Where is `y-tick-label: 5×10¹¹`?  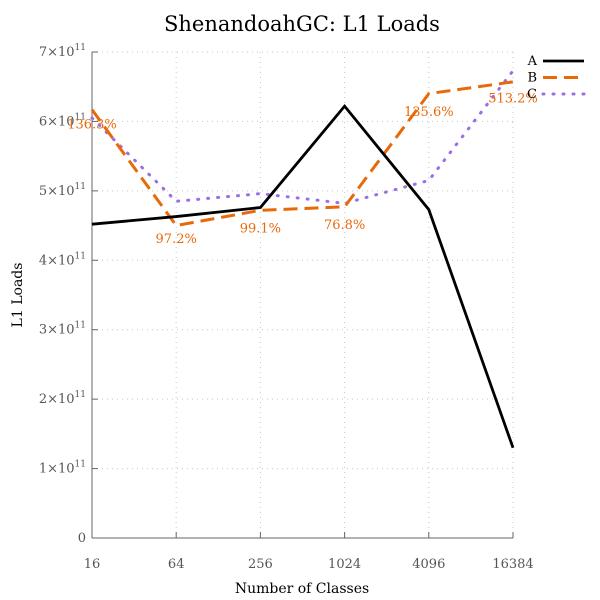
y-tick-label: 5×10¹¹ is located at coordinates (62, 190).